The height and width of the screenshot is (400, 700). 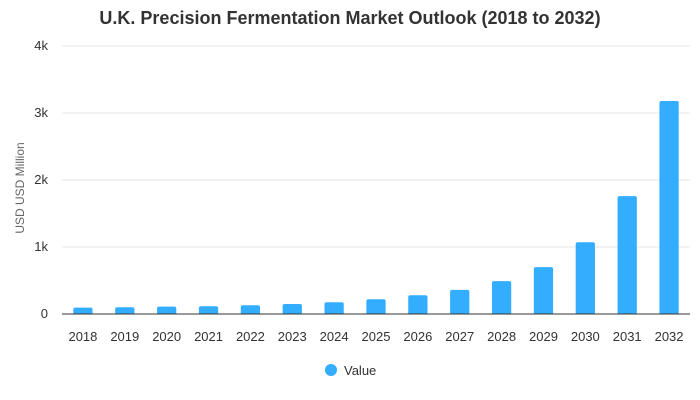 What do you see at coordinates (250, 336) in the screenshot?
I see `x-tick-label: 2022` at bounding box center [250, 336].